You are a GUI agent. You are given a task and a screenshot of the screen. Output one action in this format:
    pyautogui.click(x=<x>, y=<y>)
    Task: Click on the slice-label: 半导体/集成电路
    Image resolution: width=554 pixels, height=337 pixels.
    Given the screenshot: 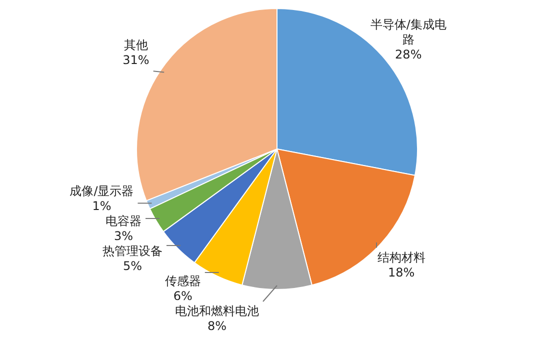 What is the action you would take?
    pyautogui.click(x=408, y=31)
    